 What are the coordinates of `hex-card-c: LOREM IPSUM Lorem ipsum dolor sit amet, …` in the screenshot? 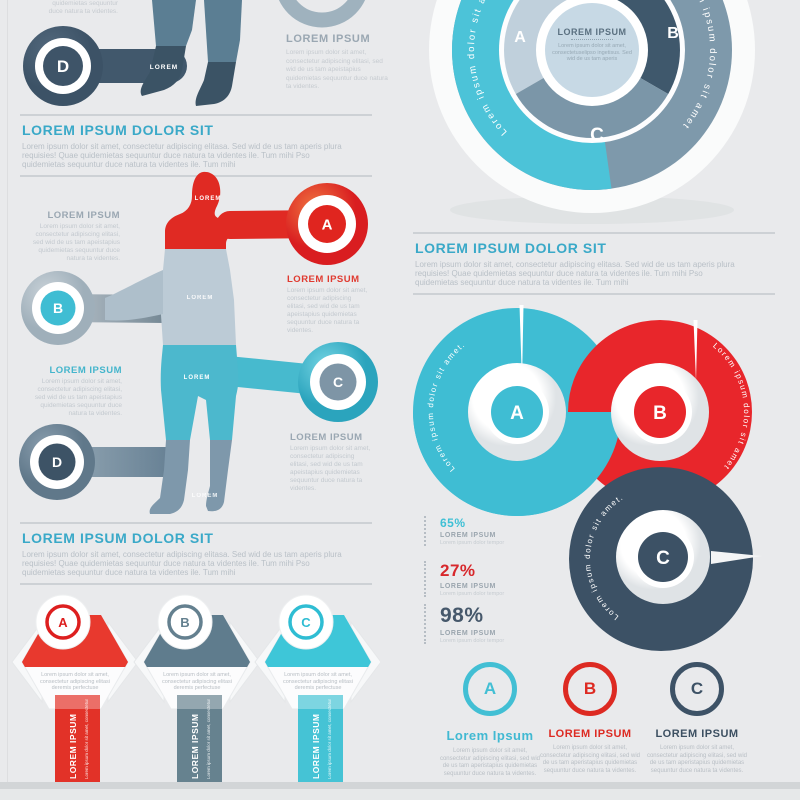 It's located at (317, 688).